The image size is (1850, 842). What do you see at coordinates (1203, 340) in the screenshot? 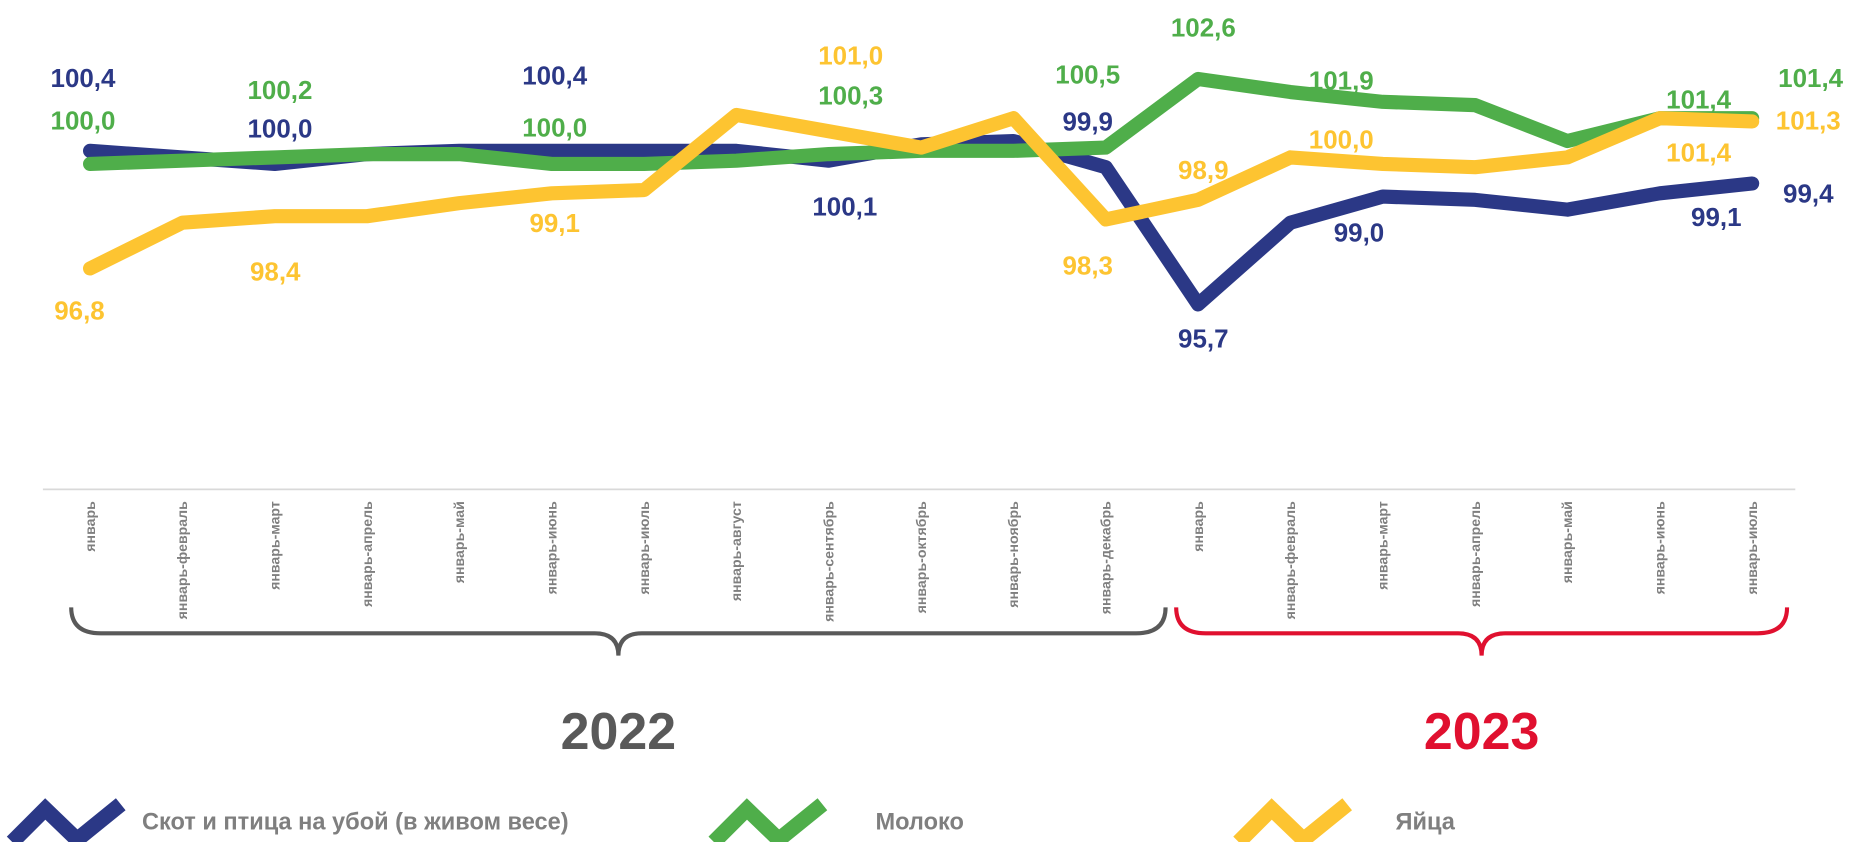
I see `data-label: 95,7` at bounding box center [1203, 340].